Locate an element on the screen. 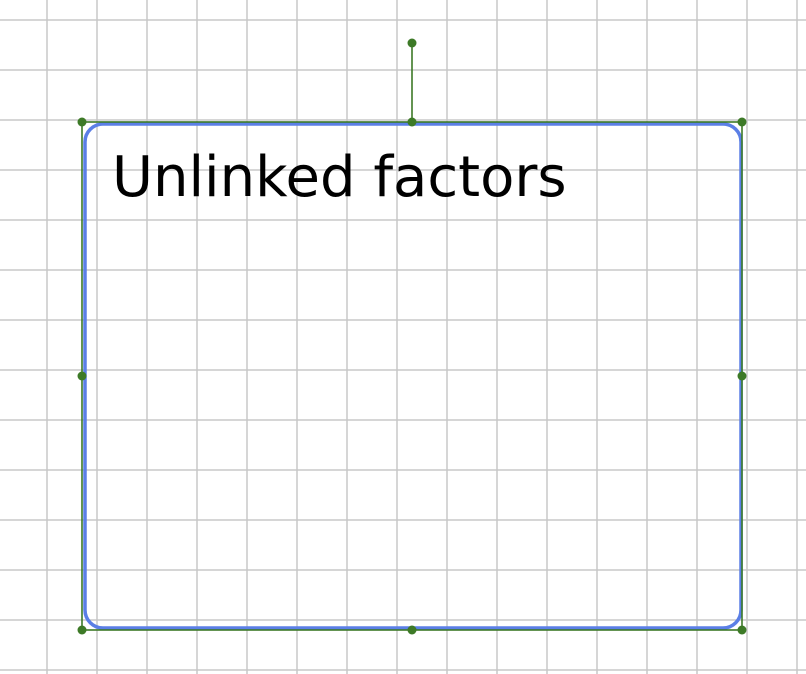  resize-handle-top is located at coordinates (412, 122).